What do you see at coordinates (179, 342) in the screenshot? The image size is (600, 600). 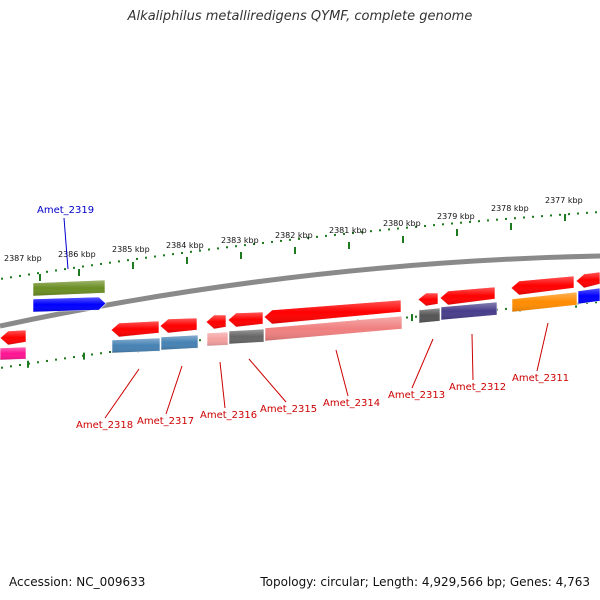 I see `gene-amet-2317-cog` at bounding box center [179, 342].